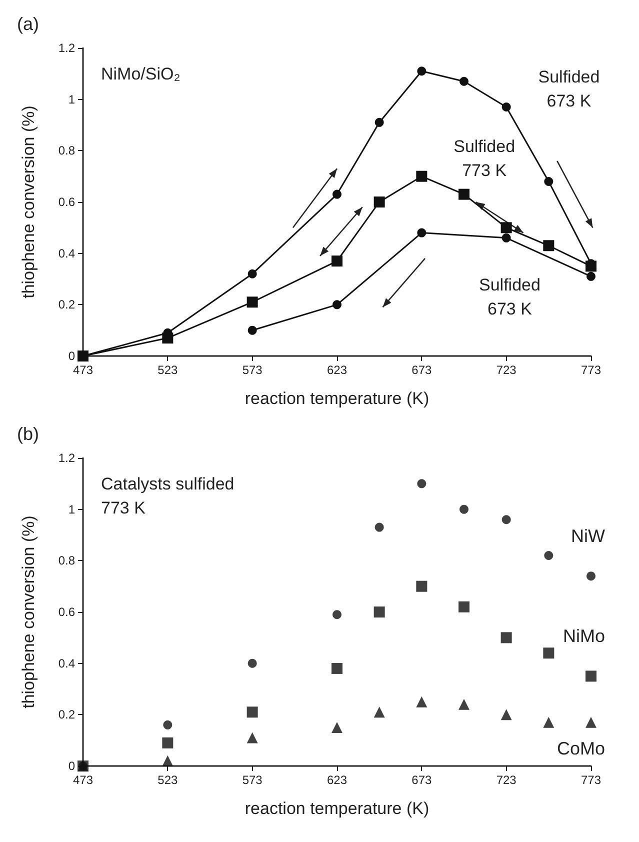 The image size is (639, 842). I want to click on annotation: Catalysts sulfided 773 K, so click(167, 496).